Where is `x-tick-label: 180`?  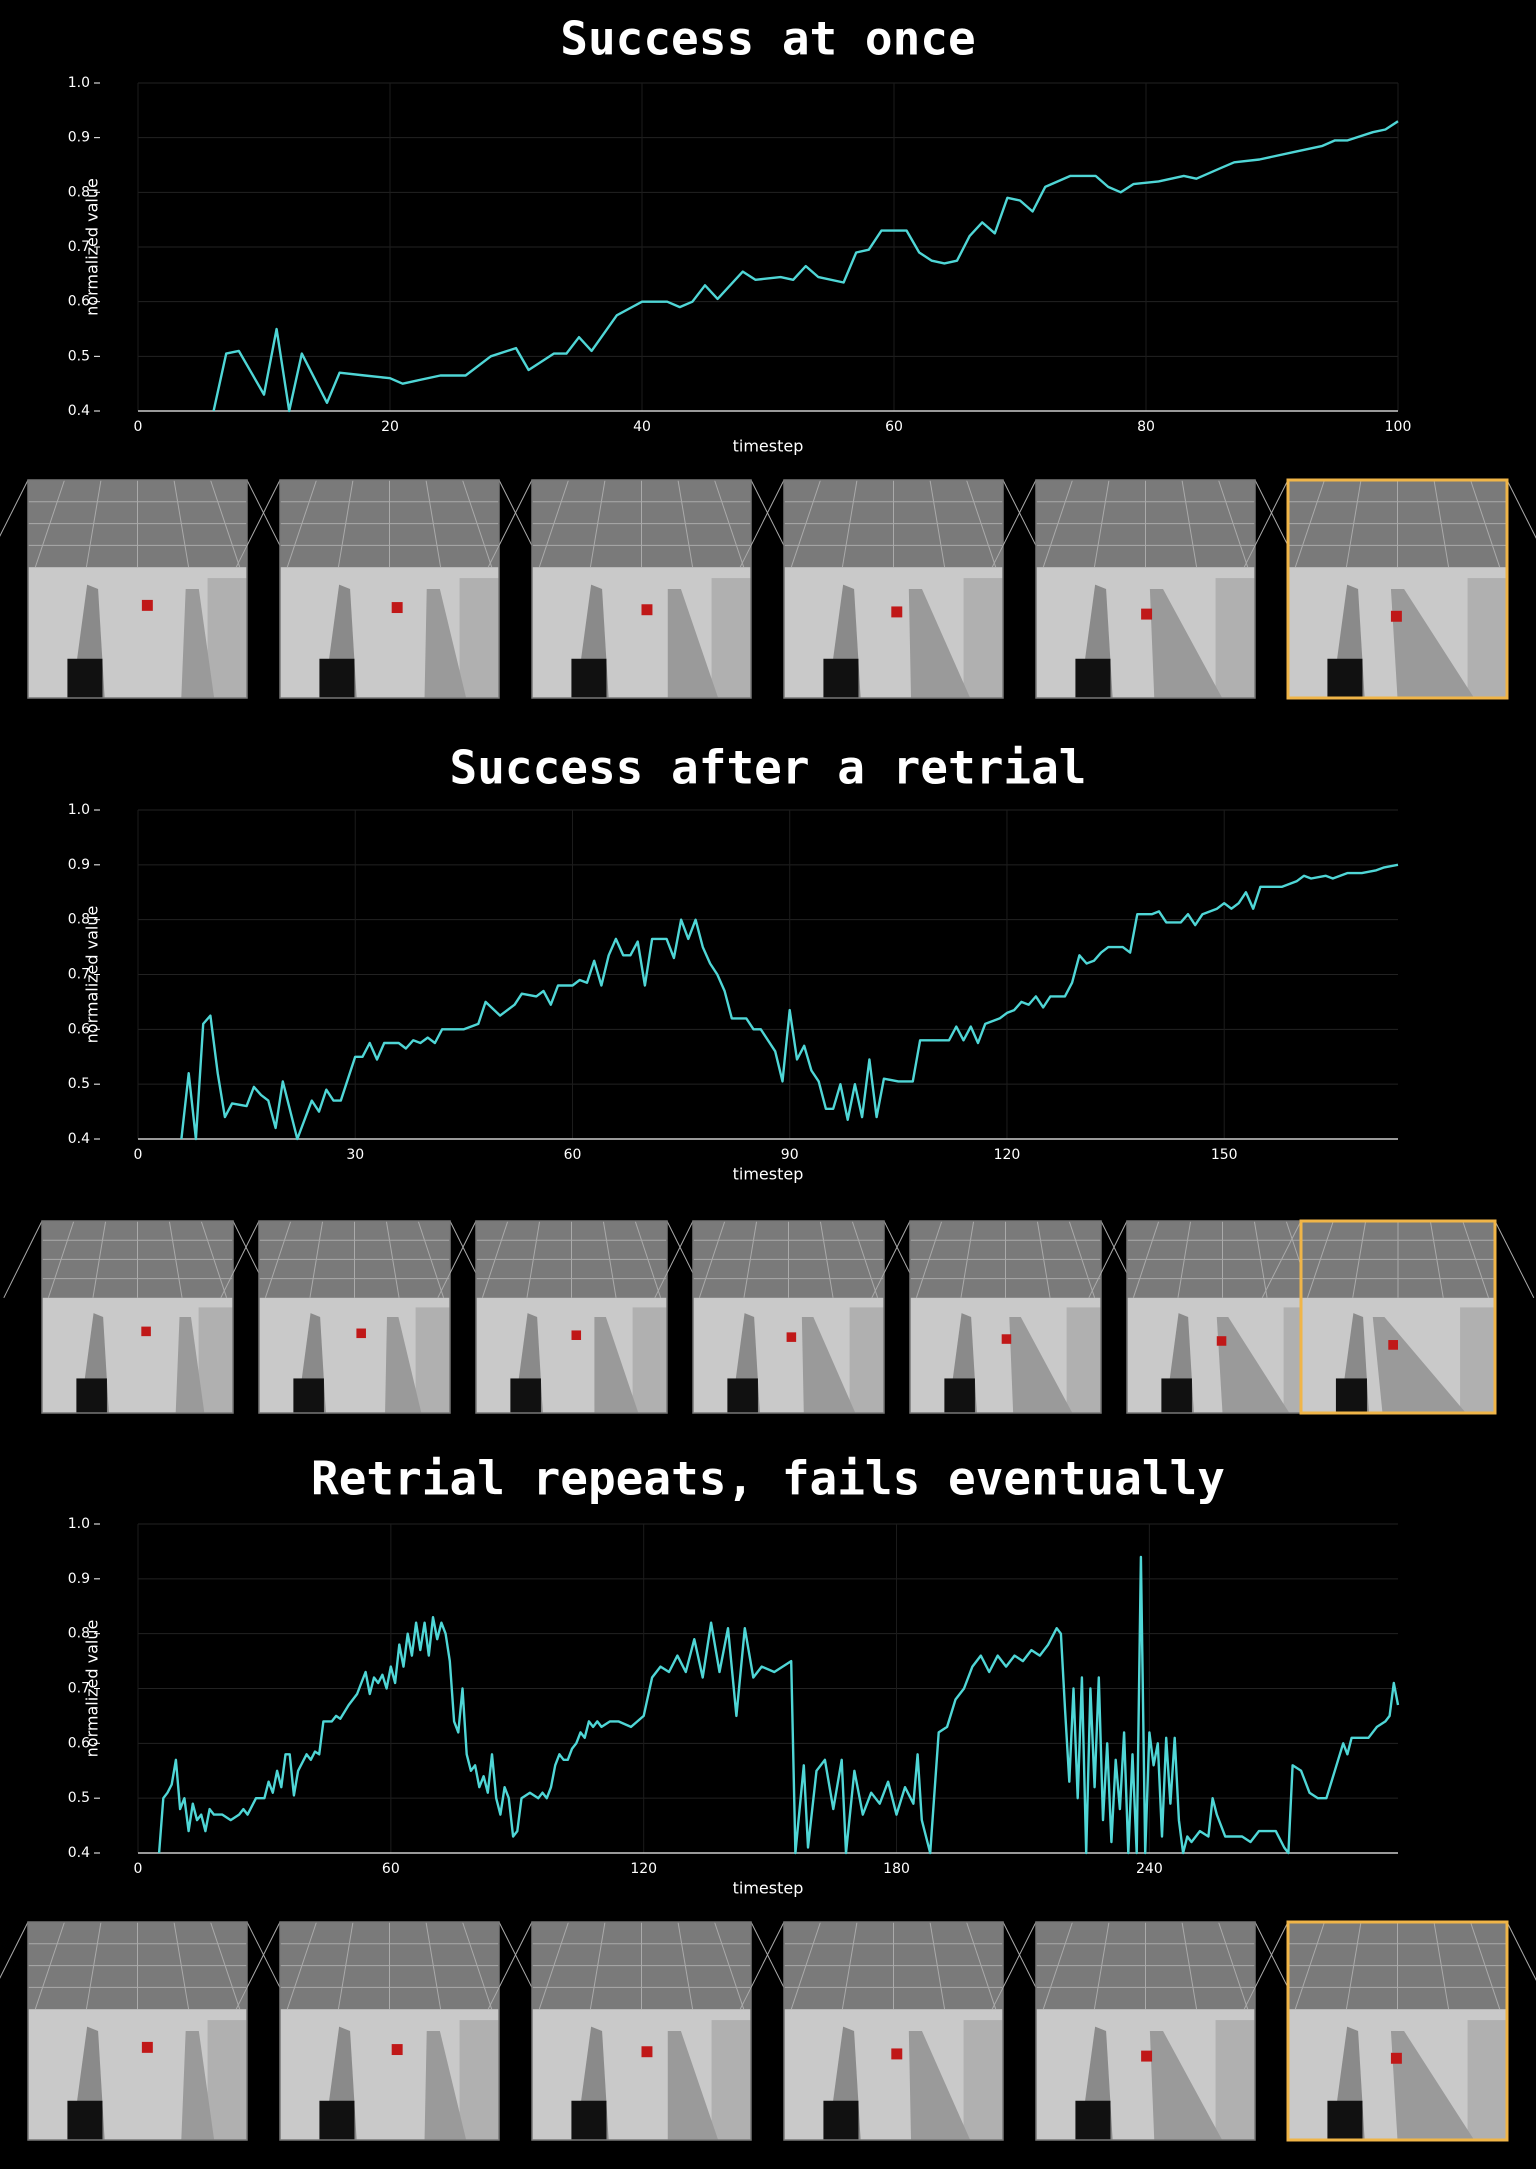
x-tick-label: 180 is located at coordinates (896, 1869).